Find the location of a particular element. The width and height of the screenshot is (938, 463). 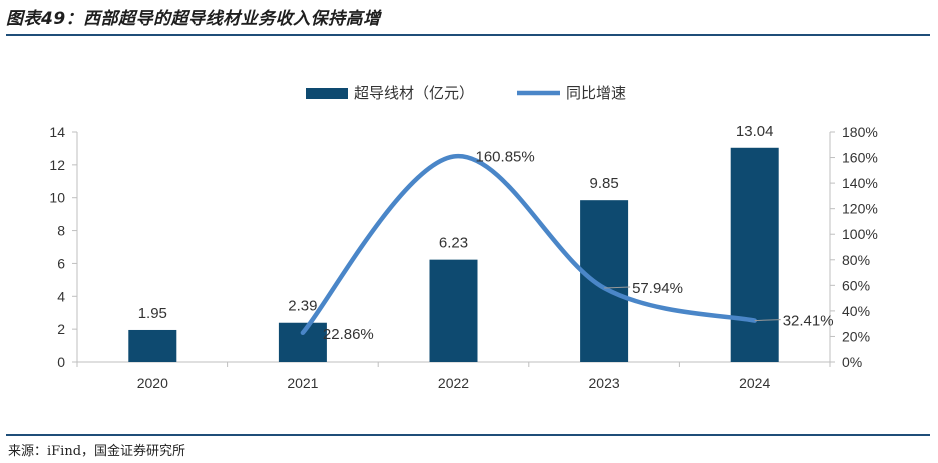

bar-value-label: 9.85 is located at coordinates (603, 183).